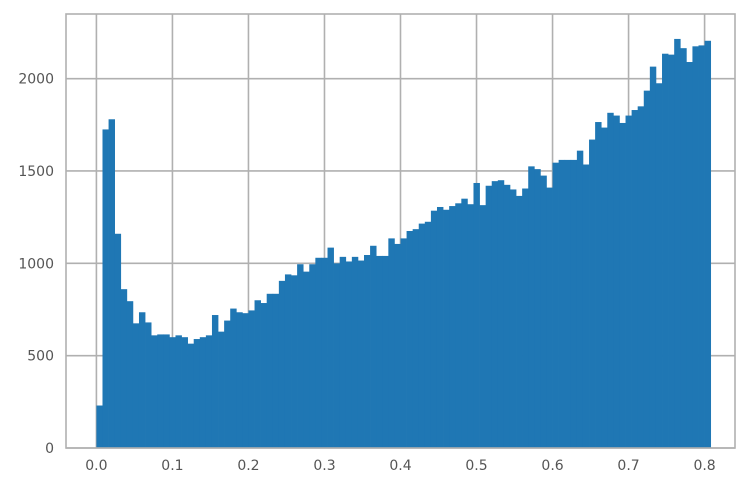 This screenshot has width=750, height=494. What do you see at coordinates (552, 466) in the screenshot?
I see `x-tick-label: 0.6` at bounding box center [552, 466].